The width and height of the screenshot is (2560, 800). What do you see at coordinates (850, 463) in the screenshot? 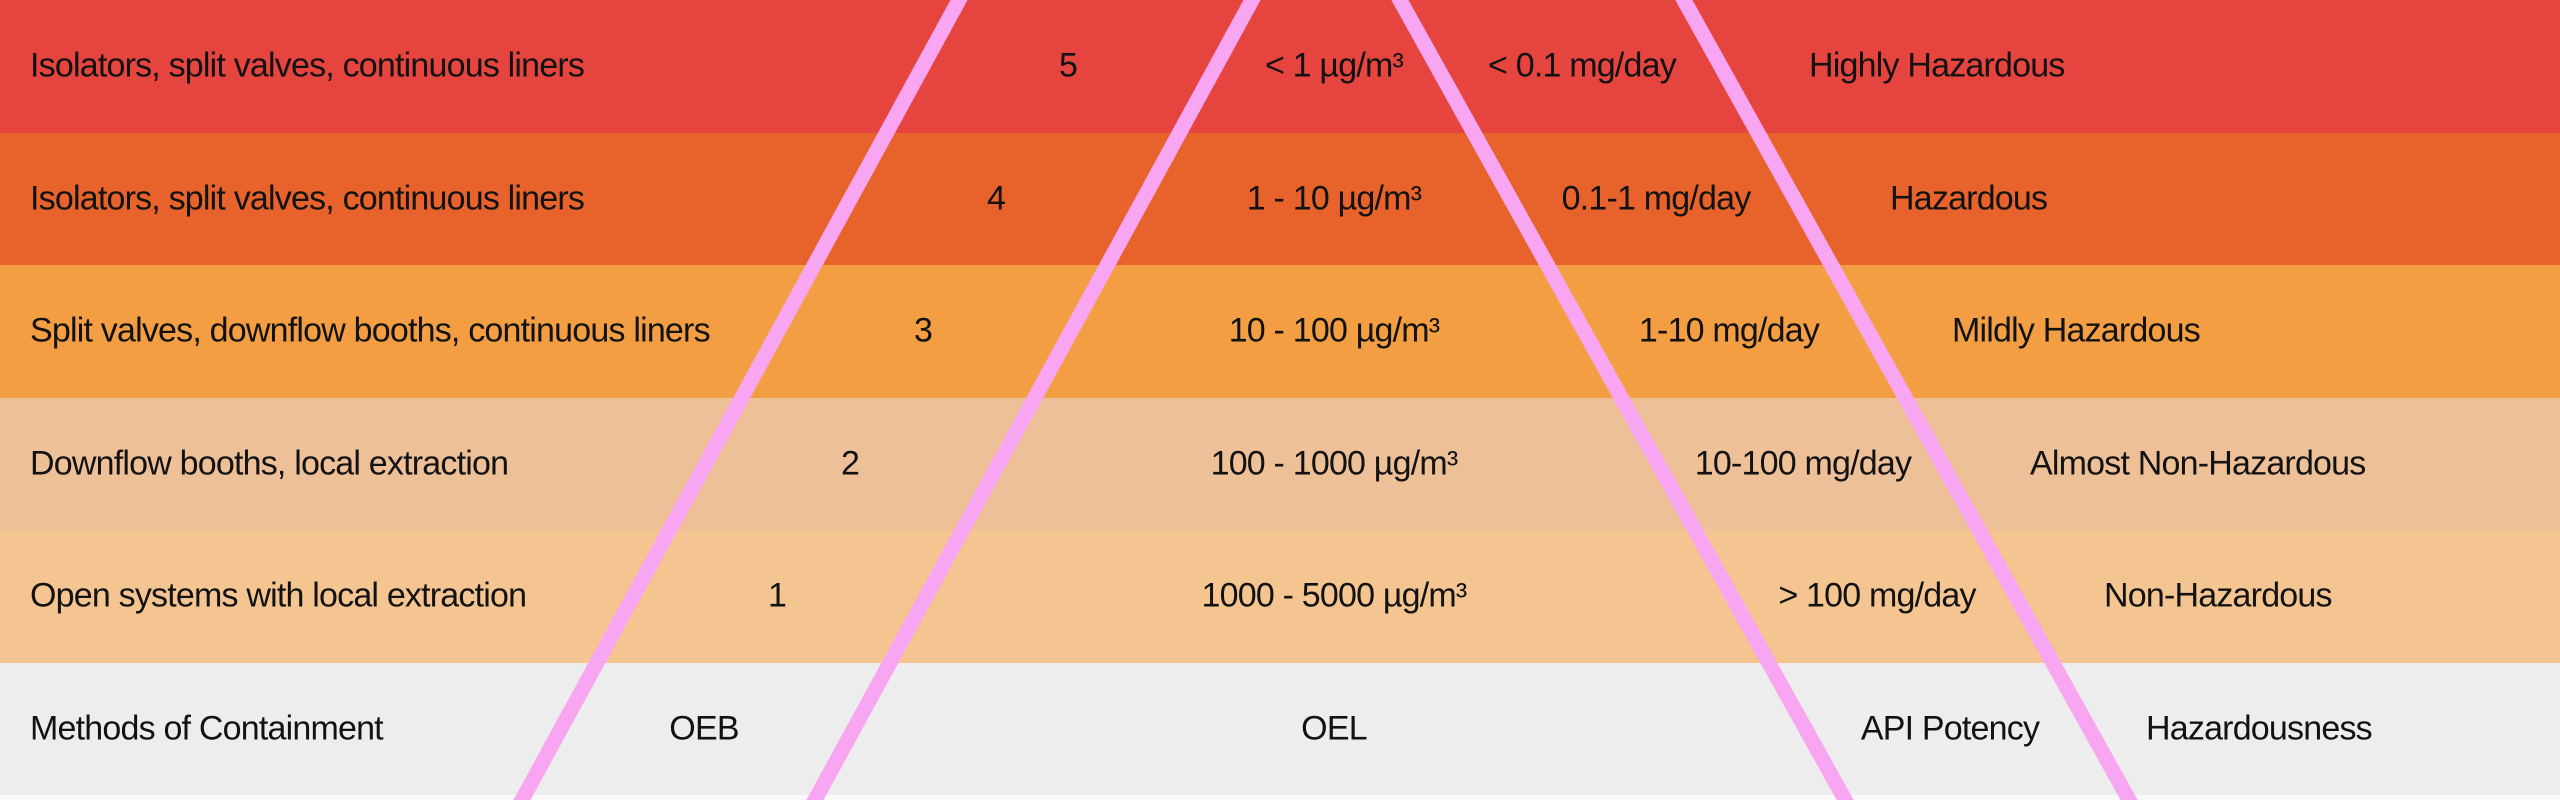
I see `oeb-cell: 2` at bounding box center [850, 463].